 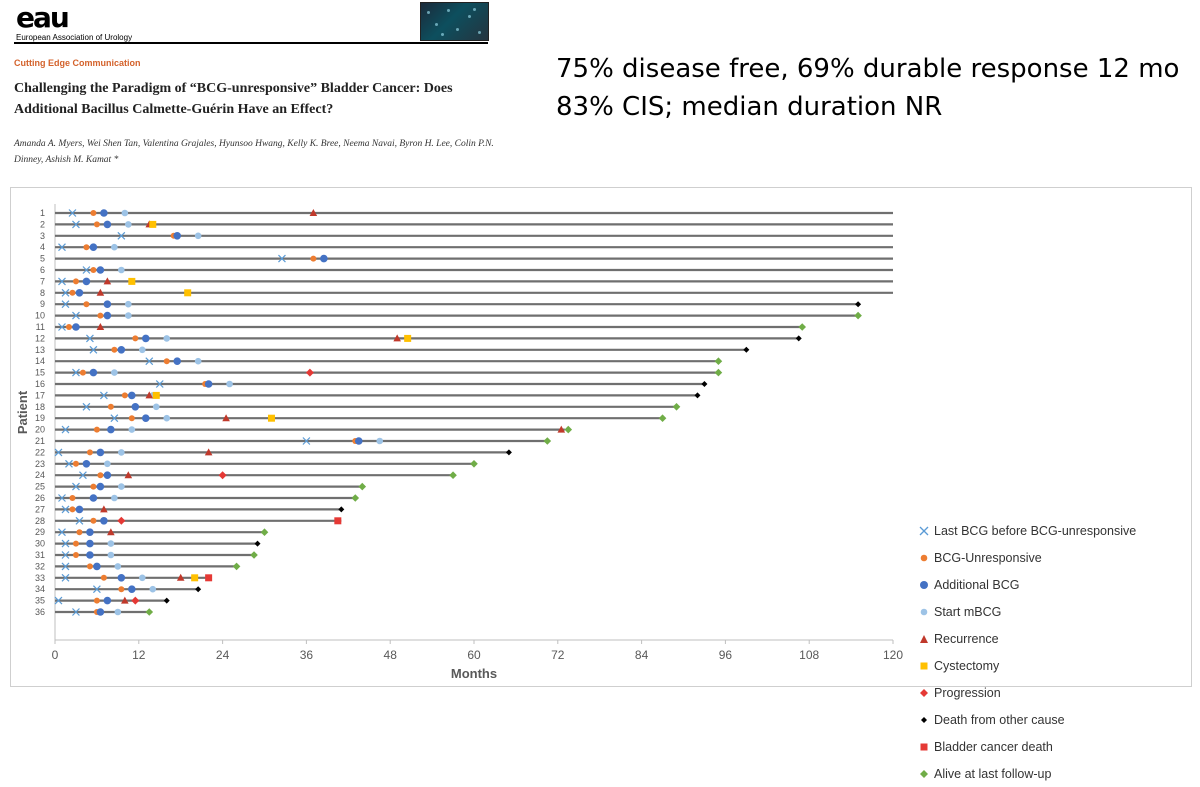 I want to click on patient-label: 20, so click(x=40, y=430).